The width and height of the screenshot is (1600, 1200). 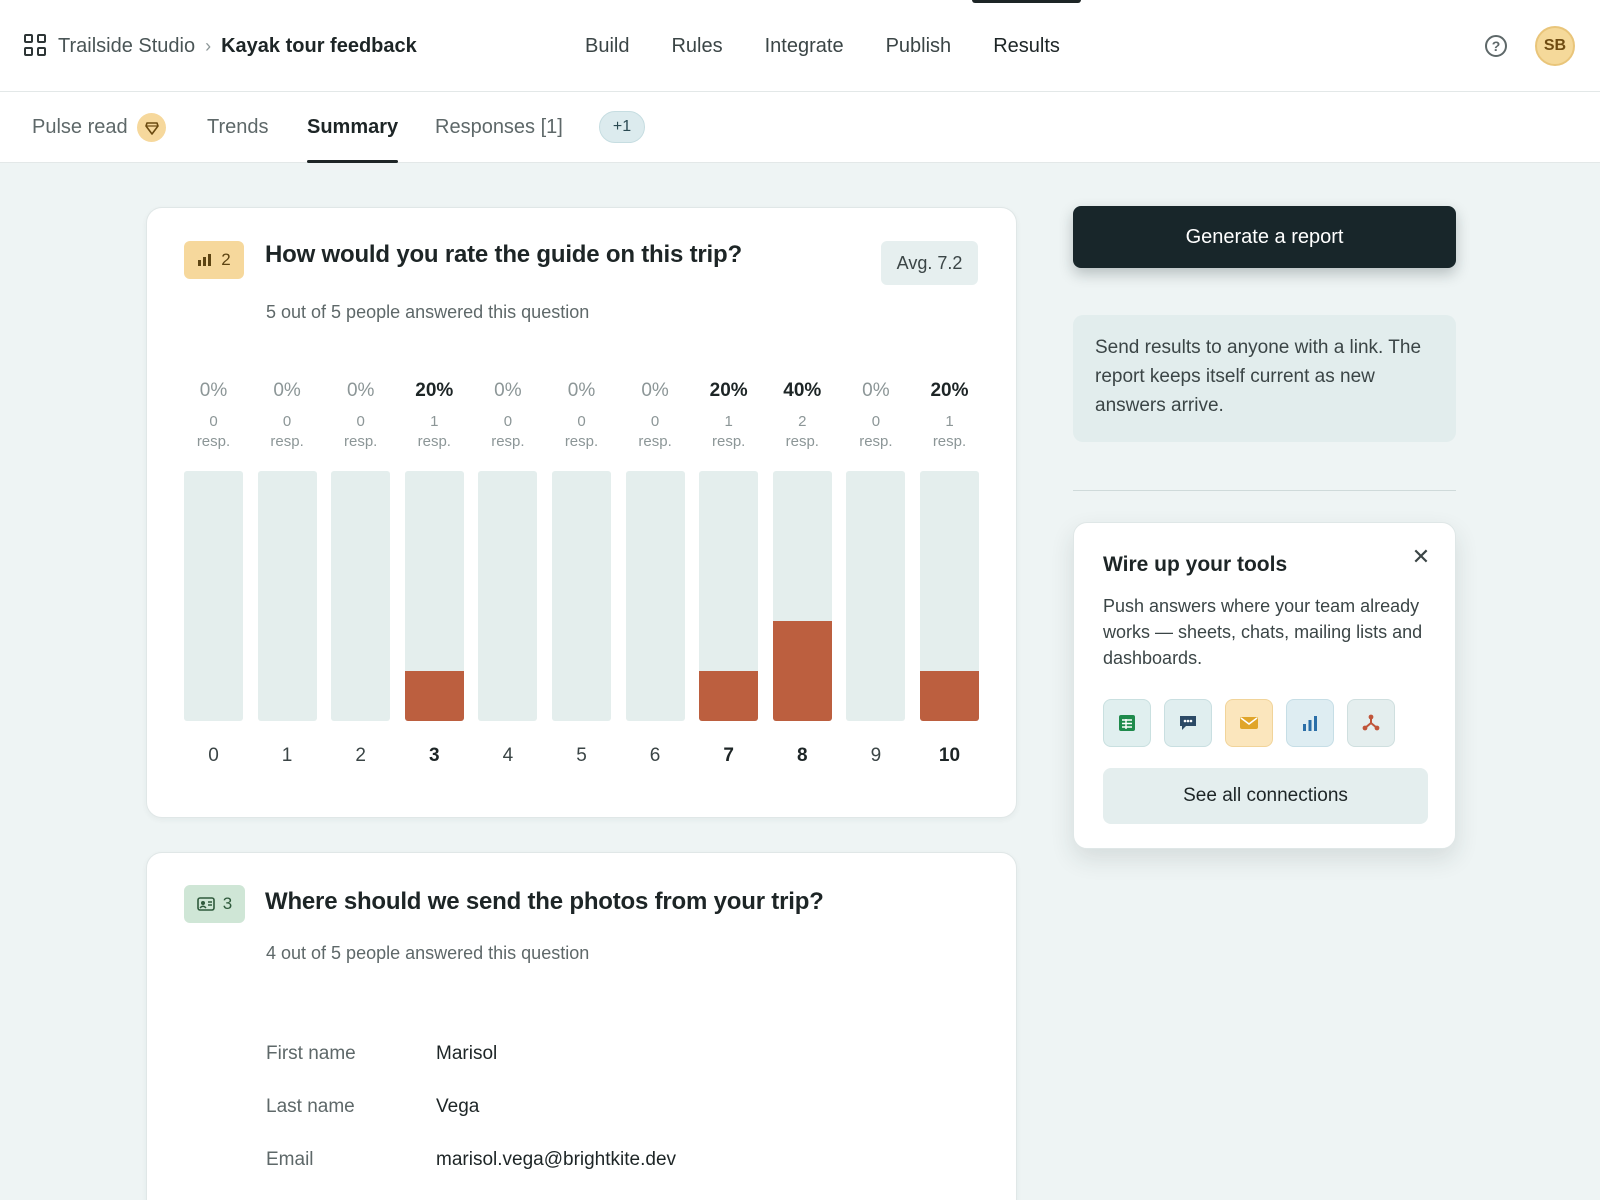 I want to click on bar-category-label: 0, so click(x=213, y=755).